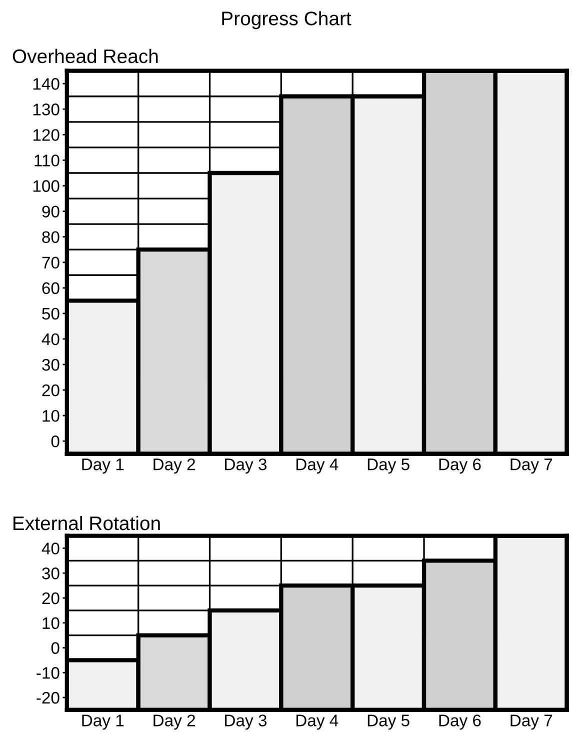 The width and height of the screenshot is (572, 738). I want to click on y-tick-label: -10, so click(48, 673).